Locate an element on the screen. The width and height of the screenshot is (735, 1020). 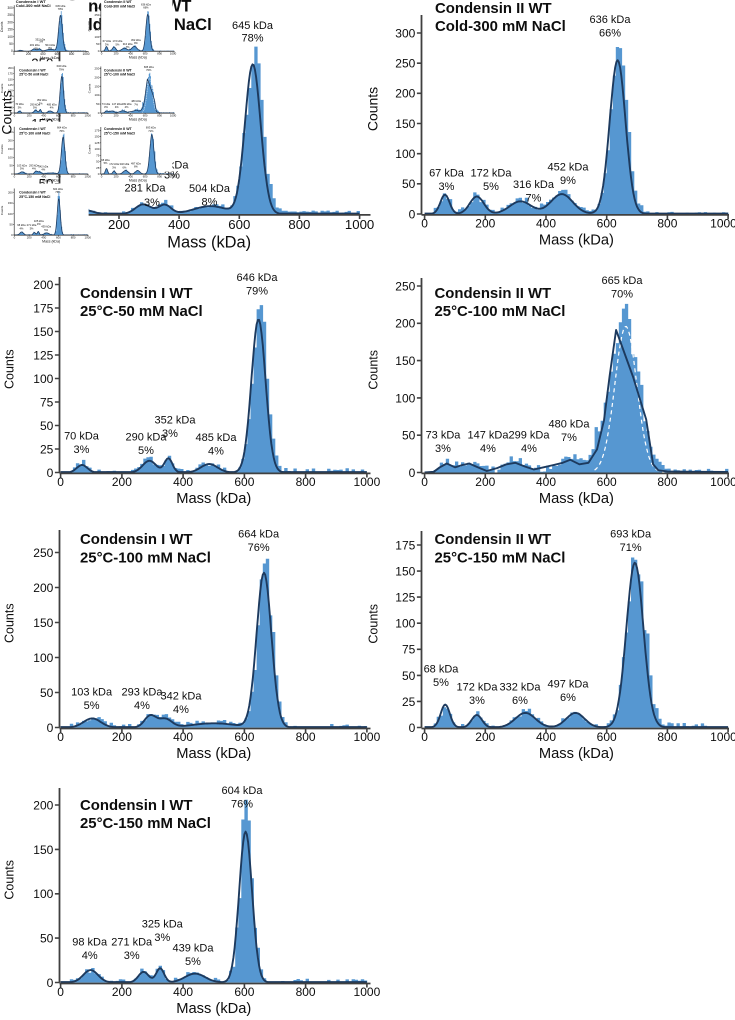
svg-text: 646 kDa is located at coordinates (258, 278).